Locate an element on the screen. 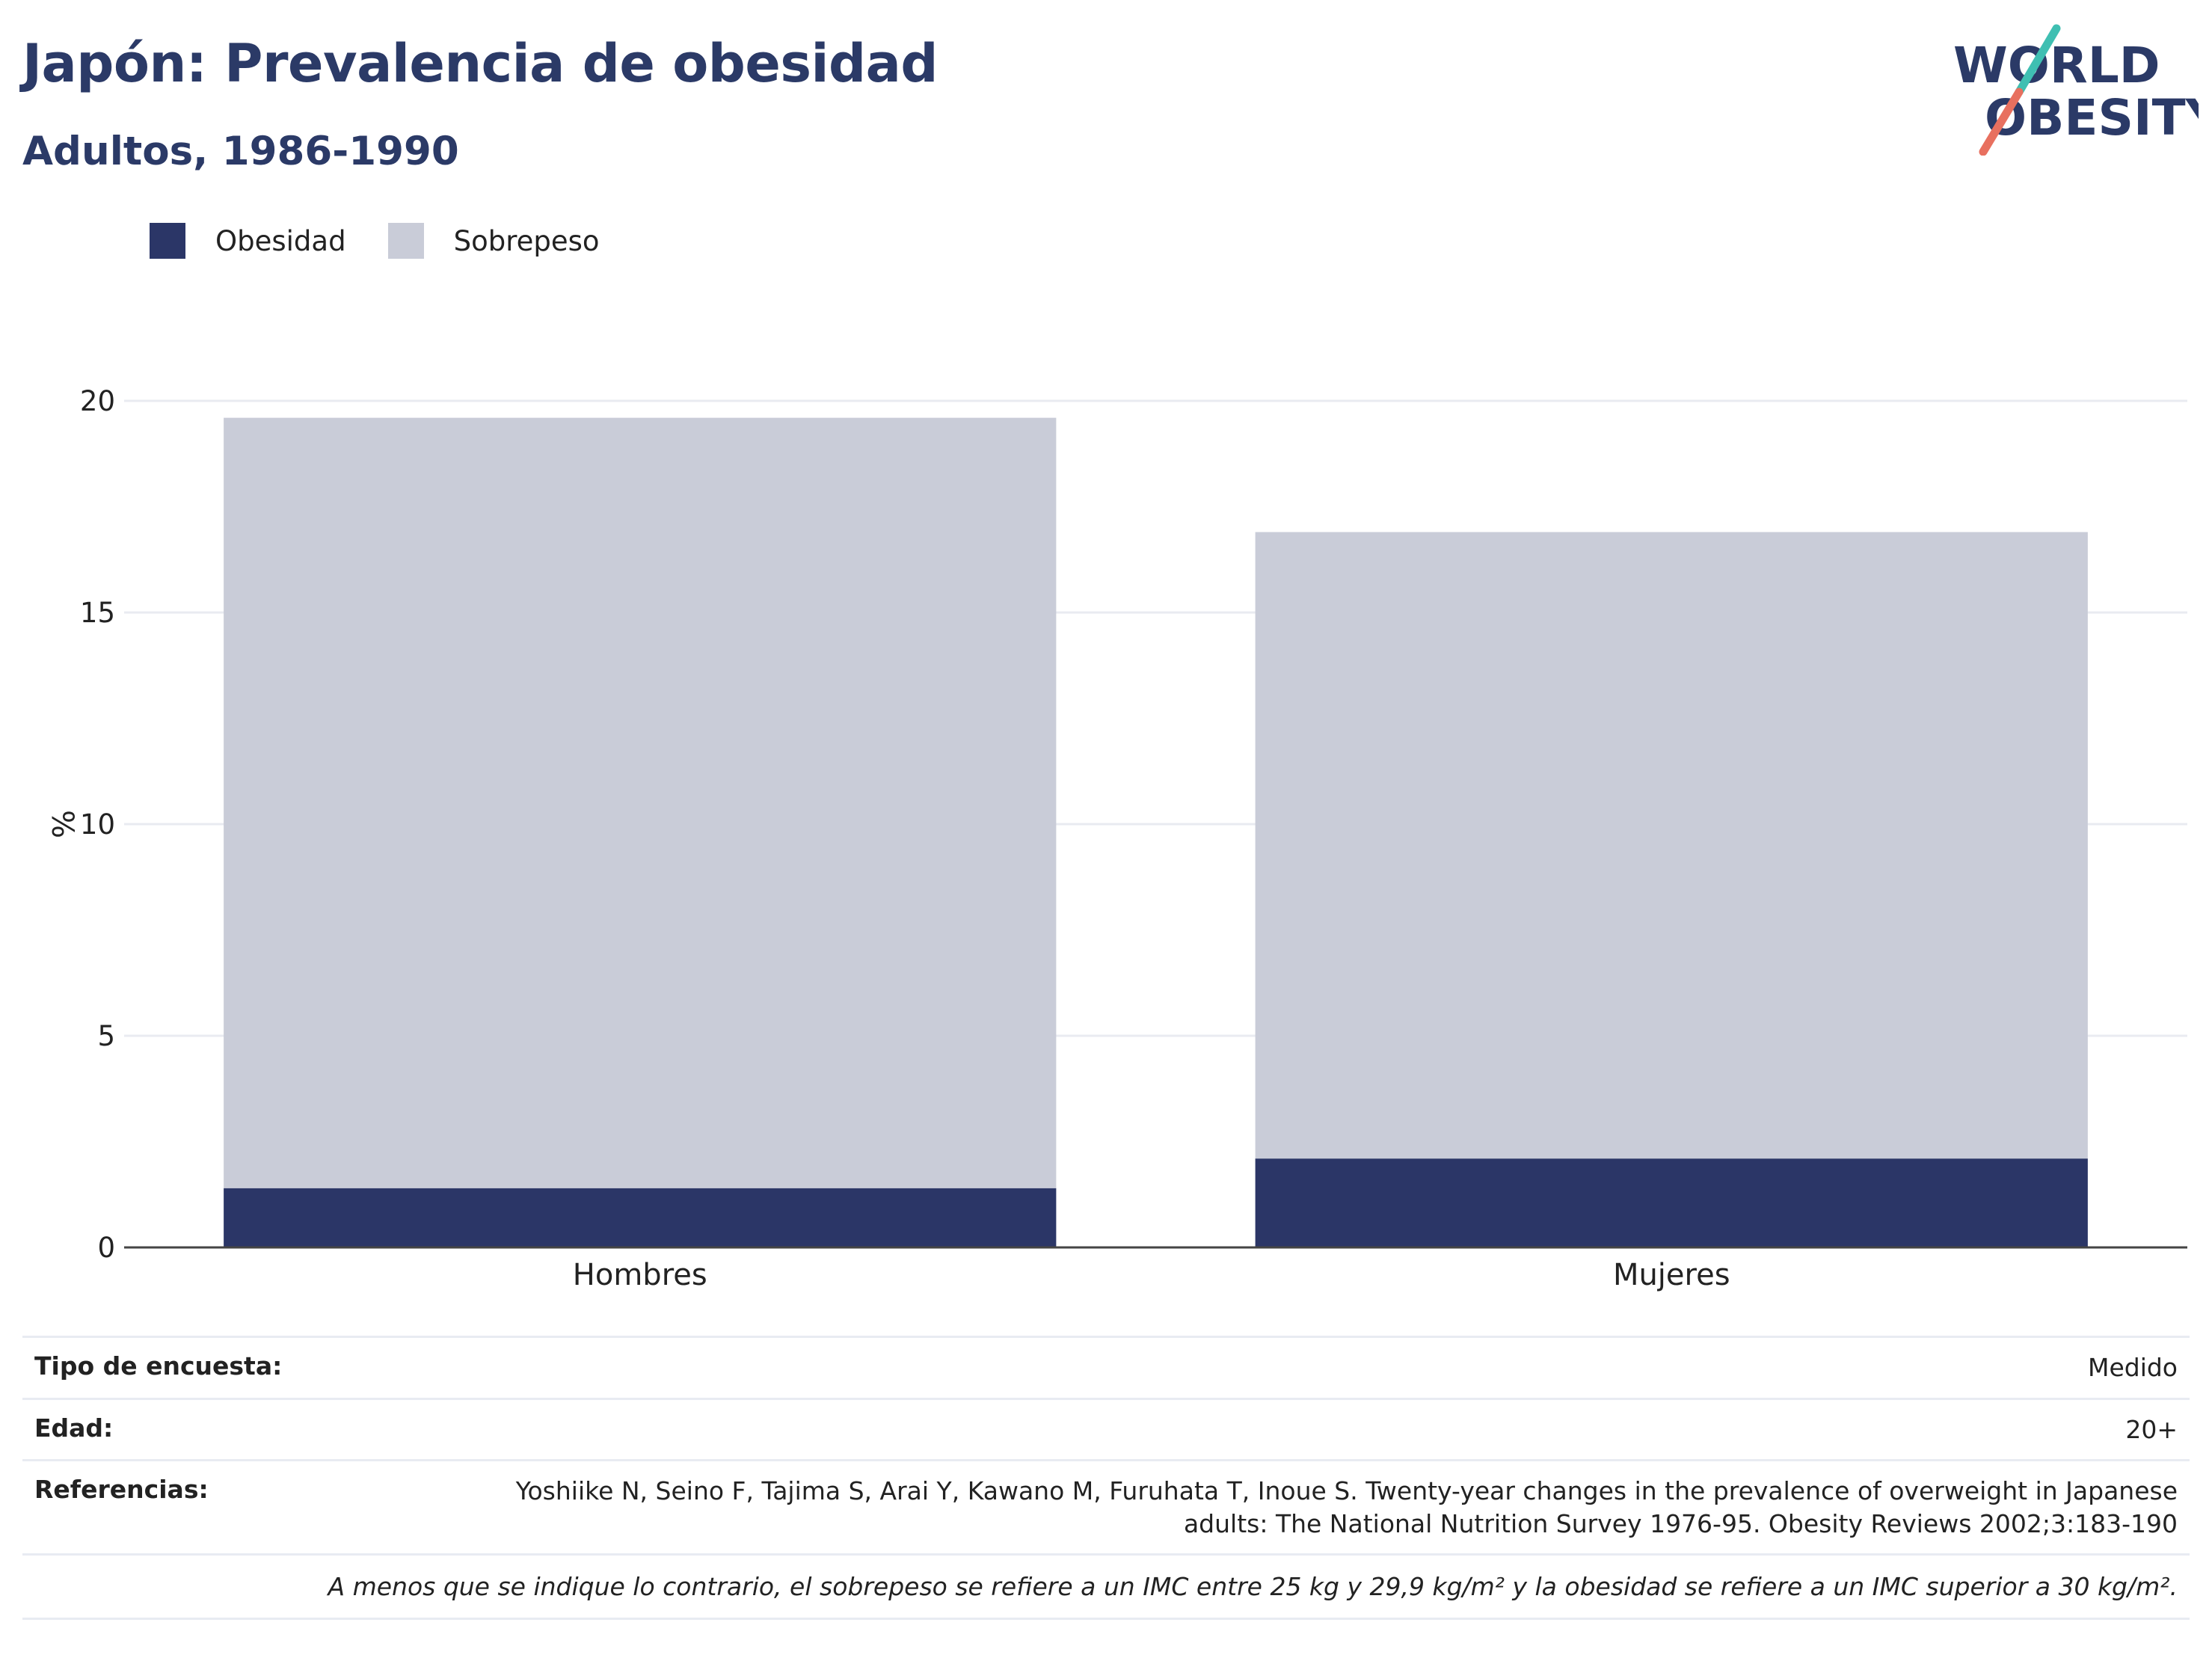 This screenshot has width=2212, height=1655. legend-label-sobrepeso: Sobrepeso is located at coordinates (526, 240).